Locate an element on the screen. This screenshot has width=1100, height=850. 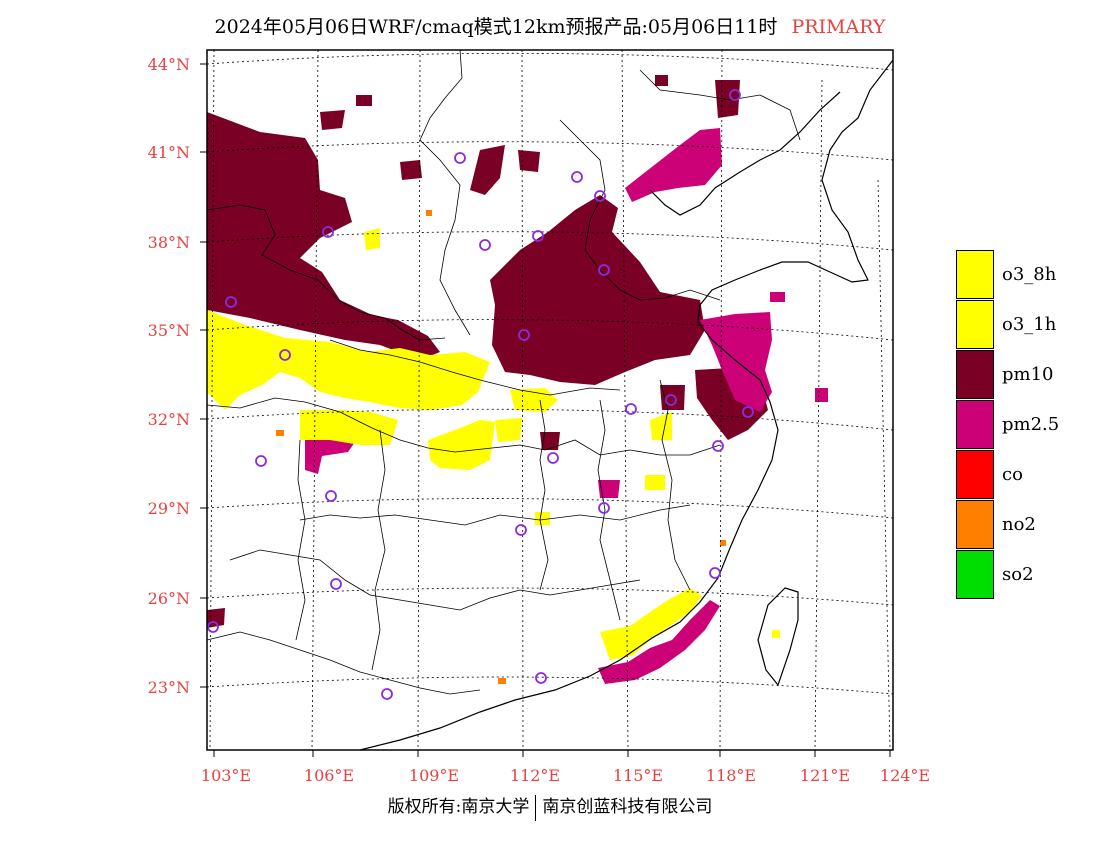
legend-item: o3_8h is located at coordinates (1026, 275).